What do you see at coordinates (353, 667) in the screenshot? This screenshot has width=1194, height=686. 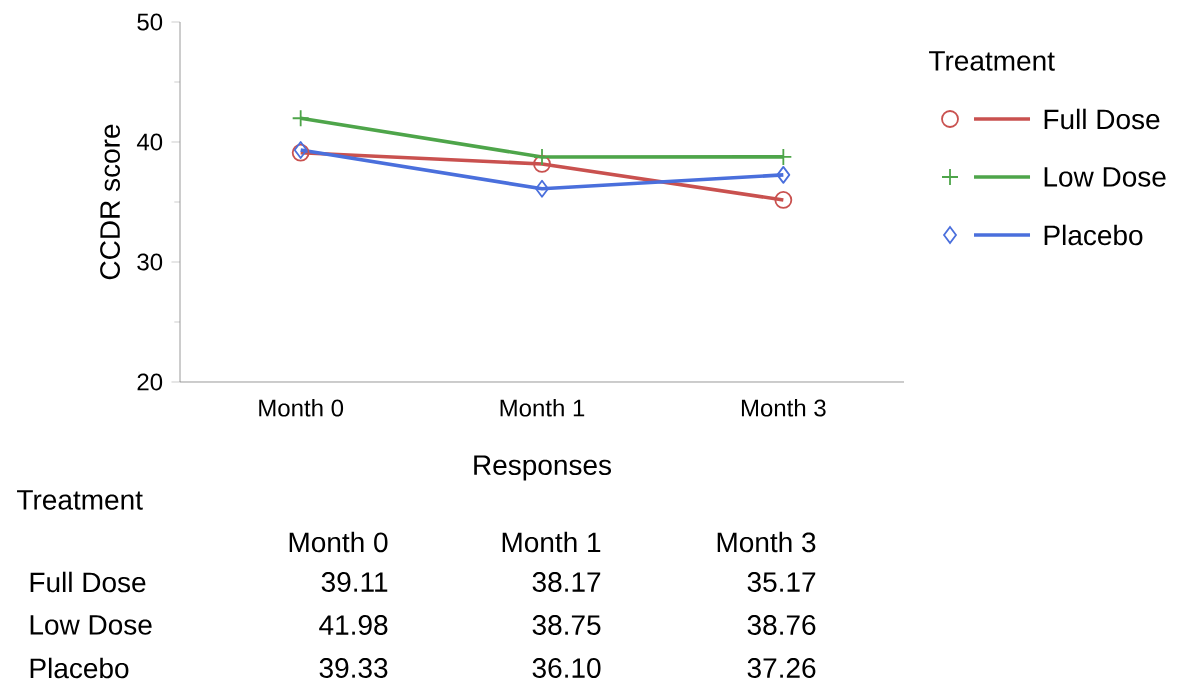 I see `data-label: 39.33` at bounding box center [353, 667].